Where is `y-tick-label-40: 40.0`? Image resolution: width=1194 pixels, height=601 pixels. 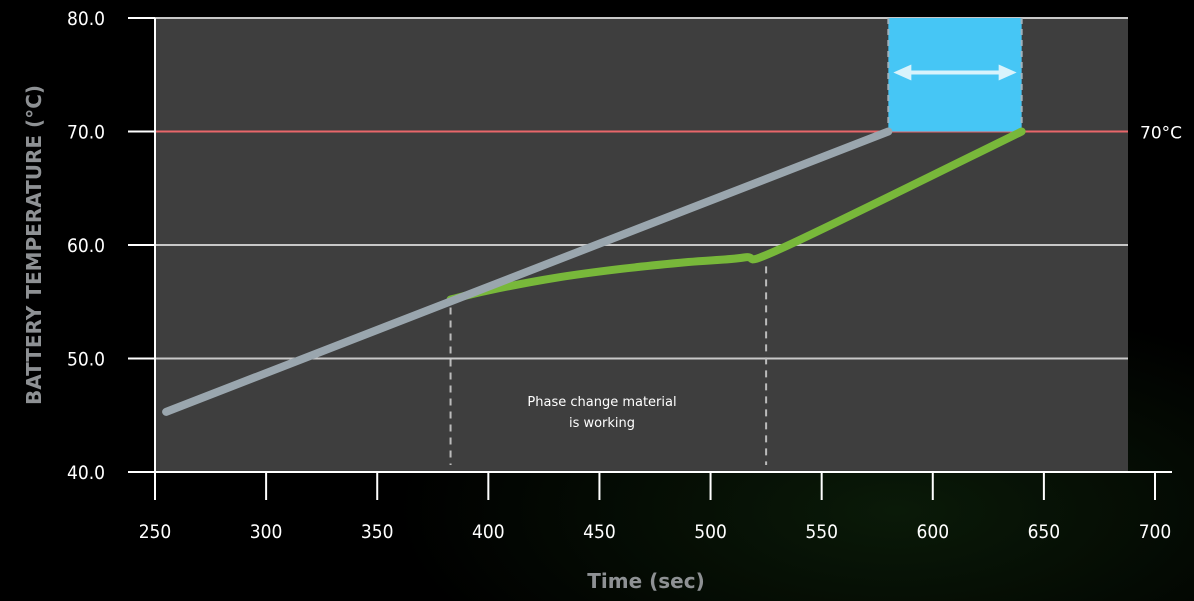
y-tick-label-40: 40.0 is located at coordinates (86, 473).